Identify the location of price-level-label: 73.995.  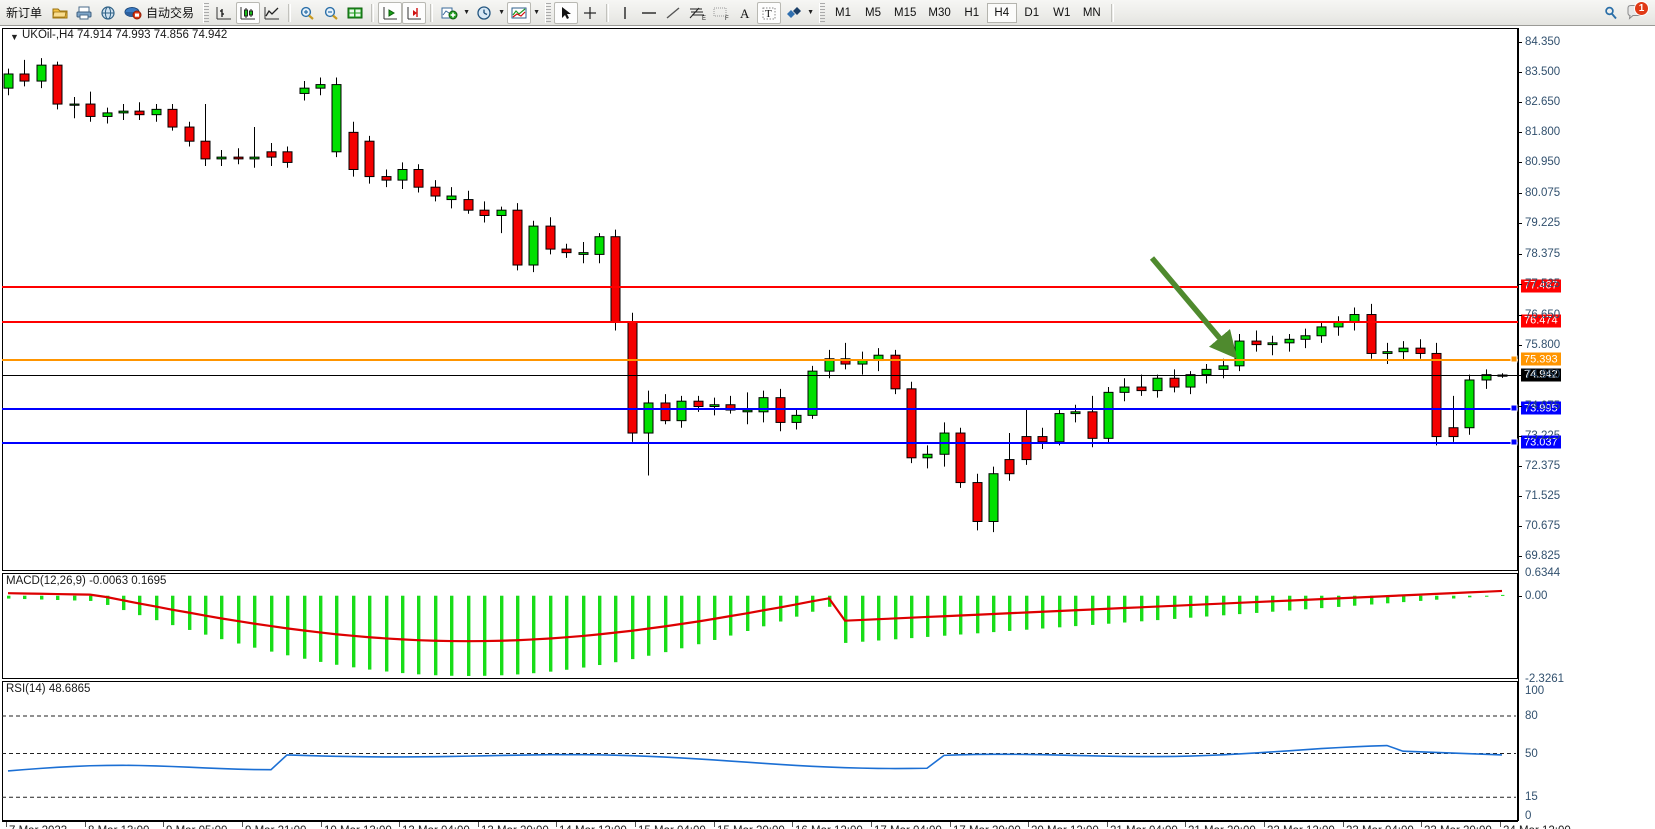
(1541, 408).